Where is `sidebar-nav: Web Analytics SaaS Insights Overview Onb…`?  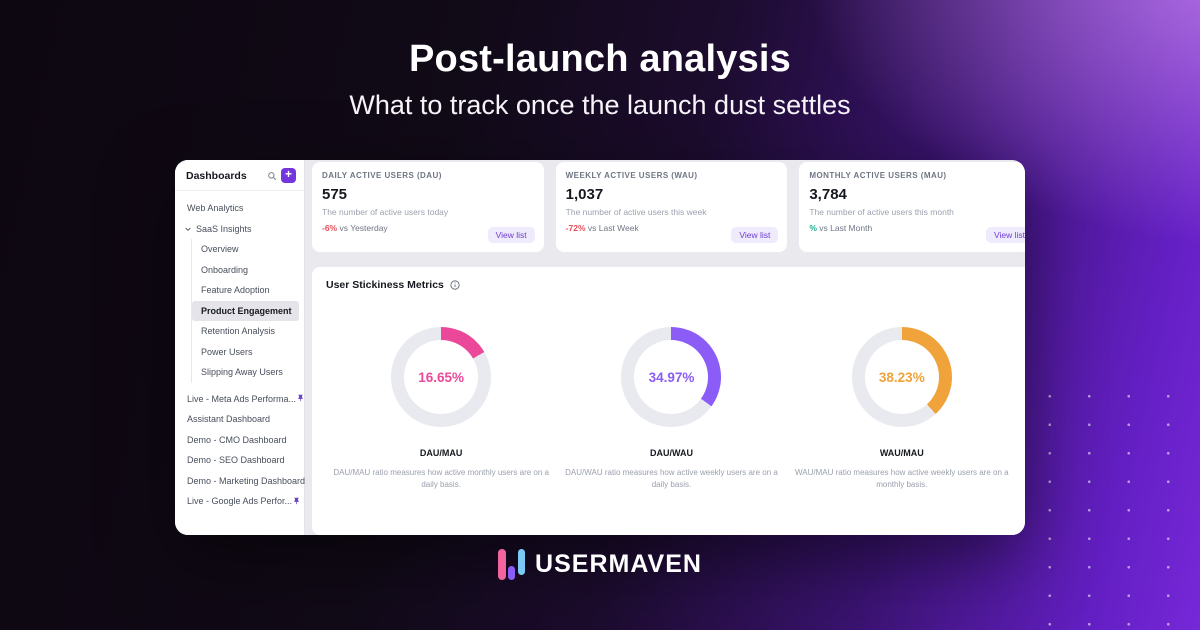 sidebar-nav: Web Analytics SaaS Insights Overview Onb… is located at coordinates (240, 351).